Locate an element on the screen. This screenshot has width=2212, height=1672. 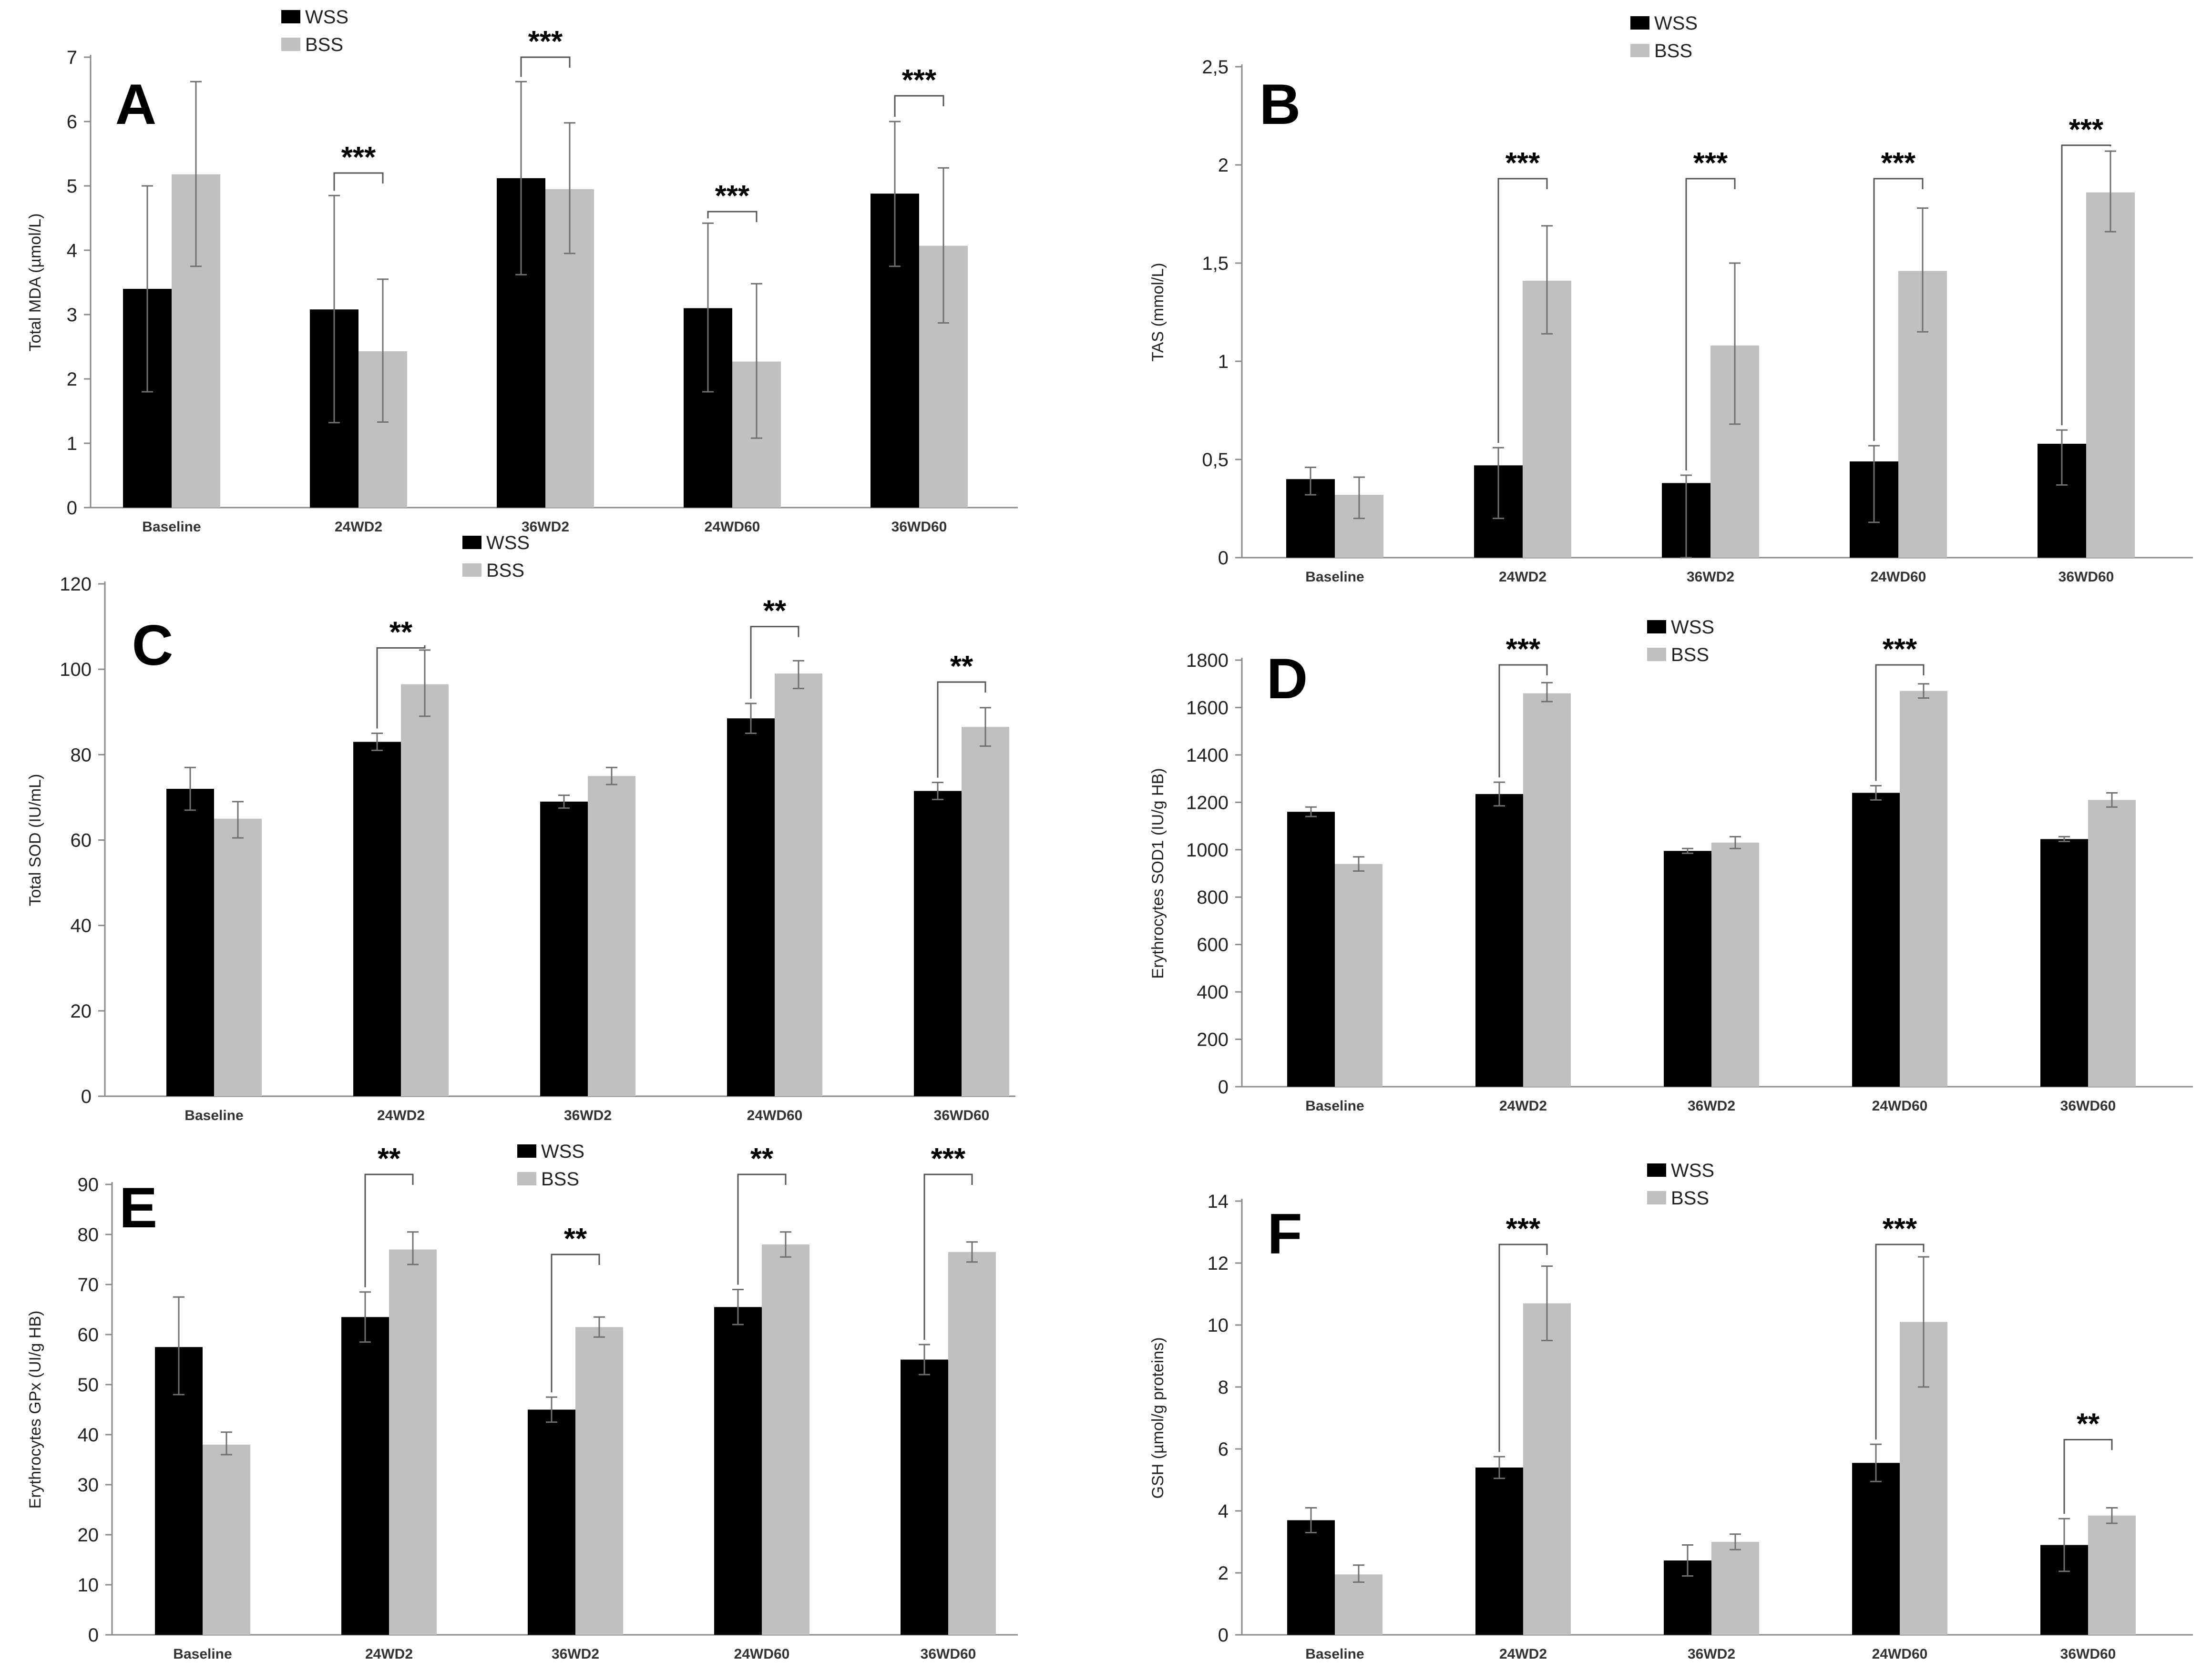
panel-f-y-tick-label: 0 is located at coordinates (1223, 1635).